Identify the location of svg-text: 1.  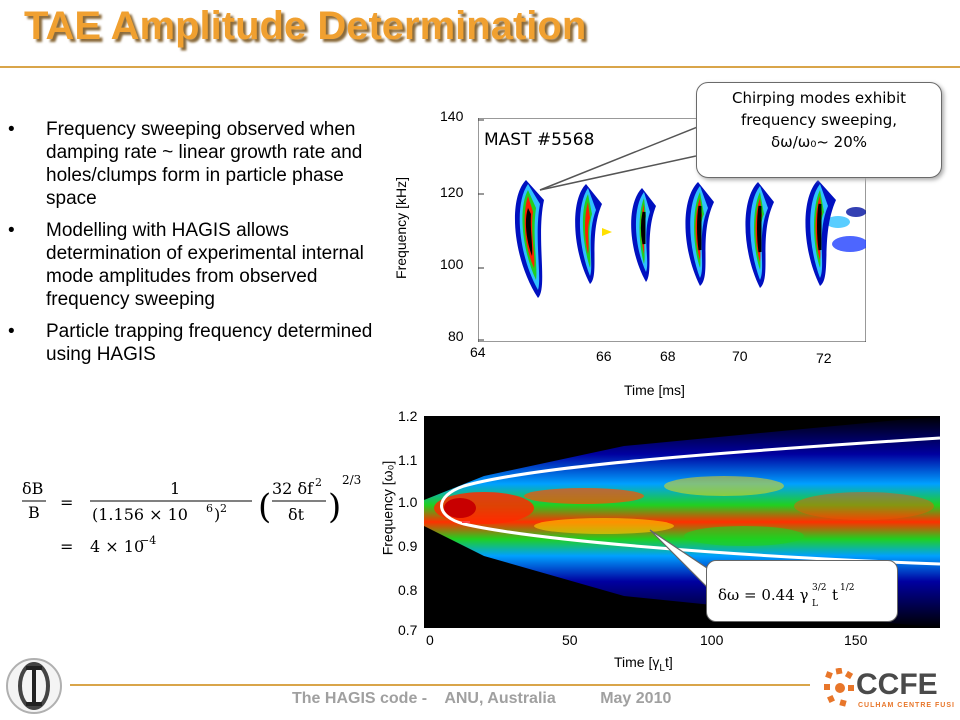
(175, 488).